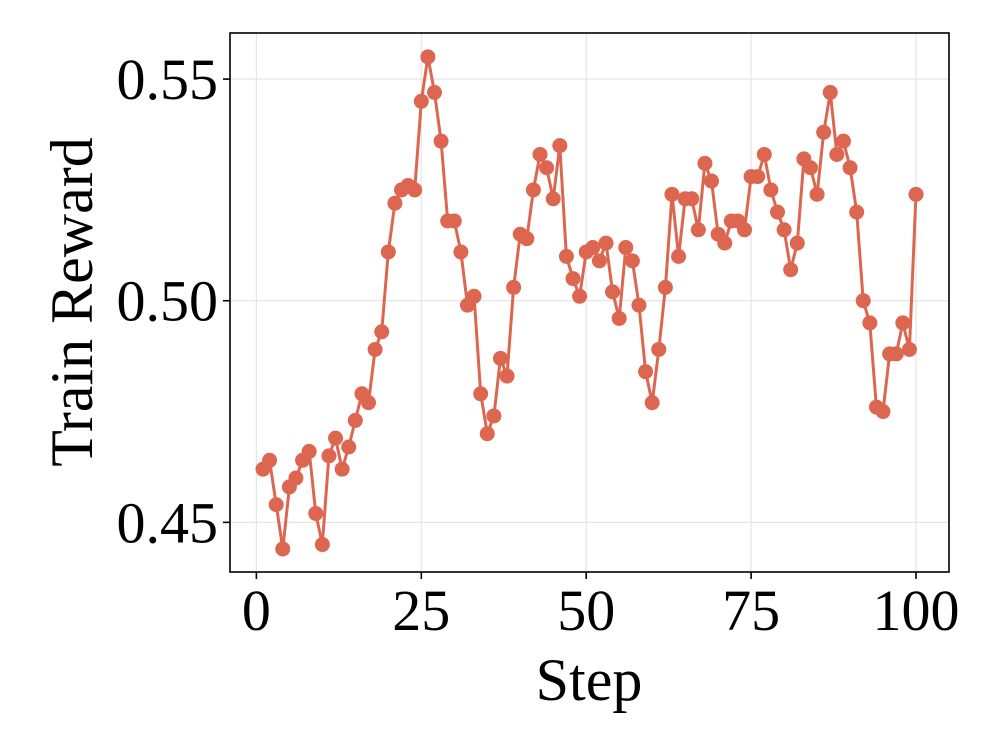 This screenshot has width=996, height=747. I want to click on x-axis-label: Step, so click(589, 680).